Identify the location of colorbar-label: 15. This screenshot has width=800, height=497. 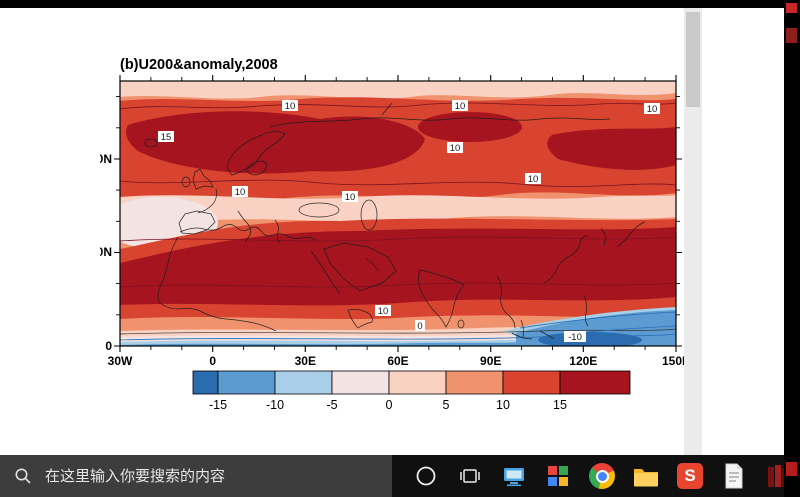
(560, 405).